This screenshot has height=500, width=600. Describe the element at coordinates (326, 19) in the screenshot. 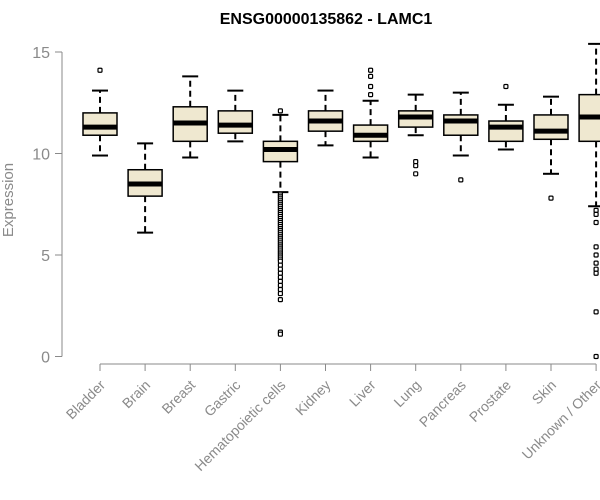

I see `chart-title: ENSG00000135862 - LAMC1` at that location.